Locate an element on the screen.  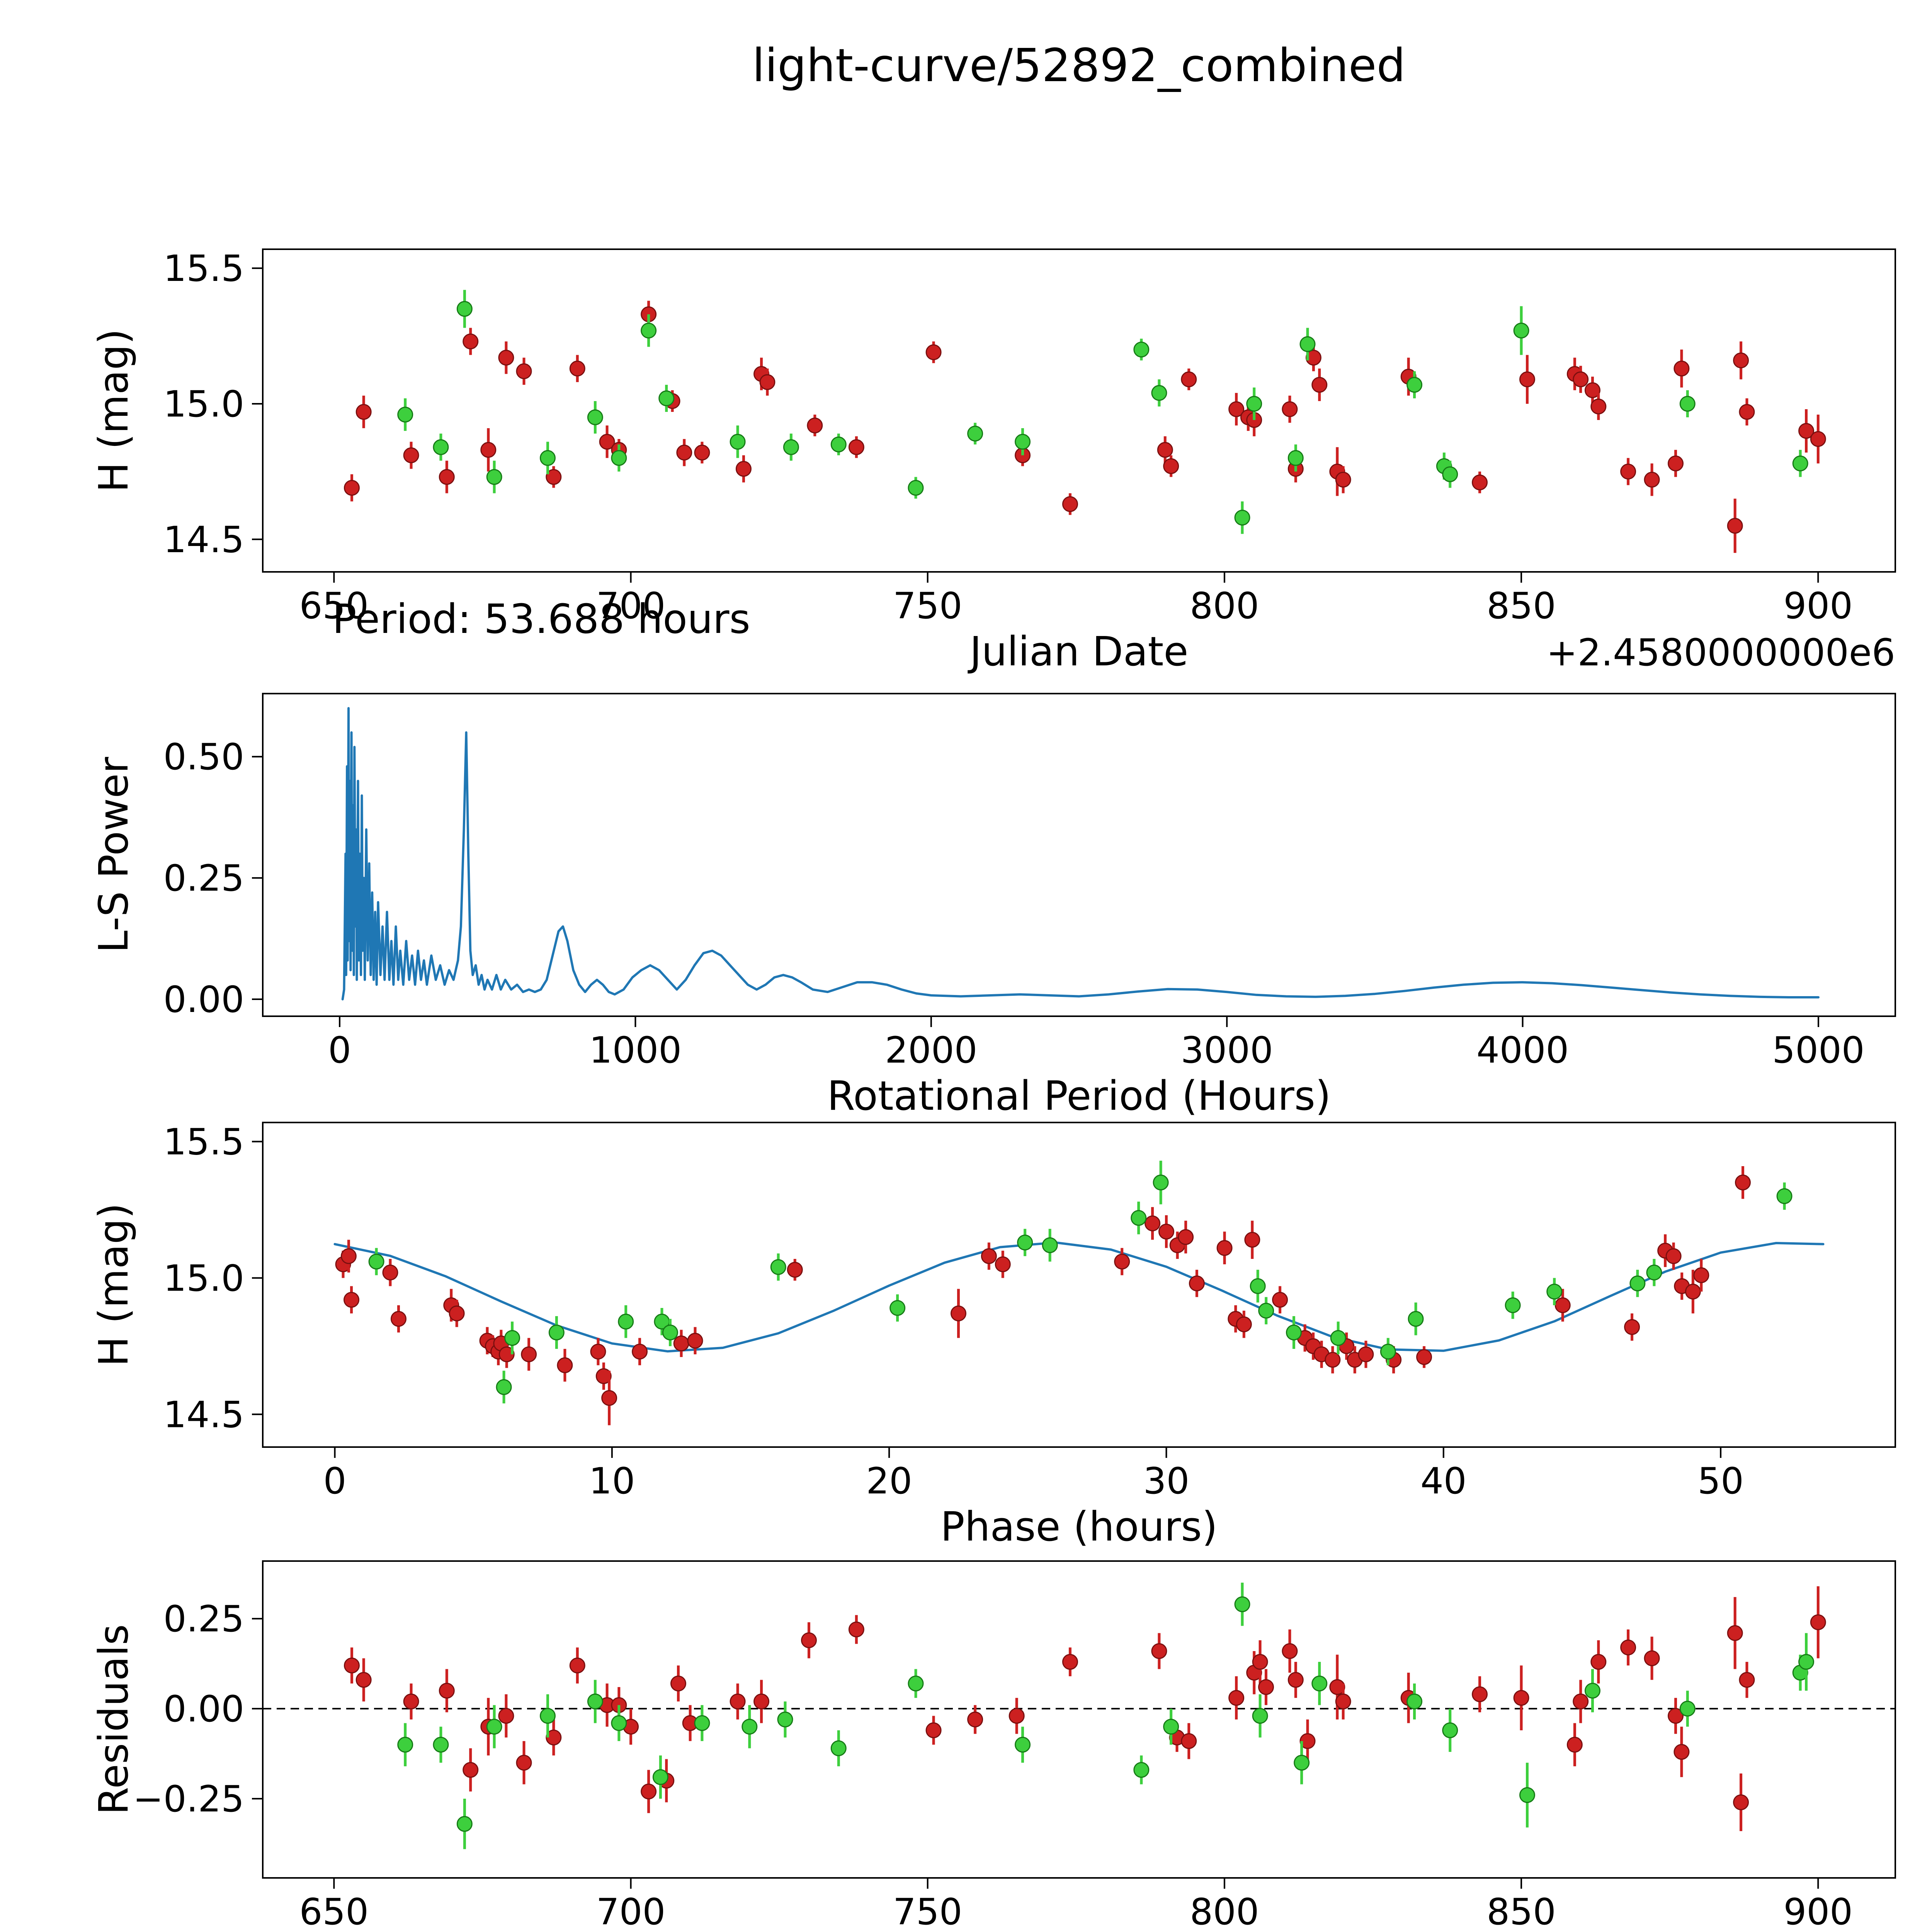
y-axis-label: Residuals is located at coordinates (113, 1719).